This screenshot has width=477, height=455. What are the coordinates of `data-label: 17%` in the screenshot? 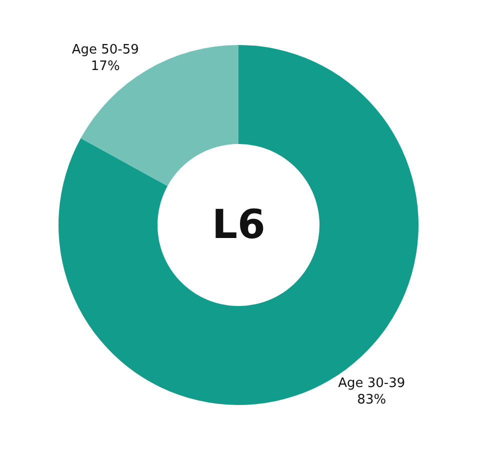 It's located at (105, 66).